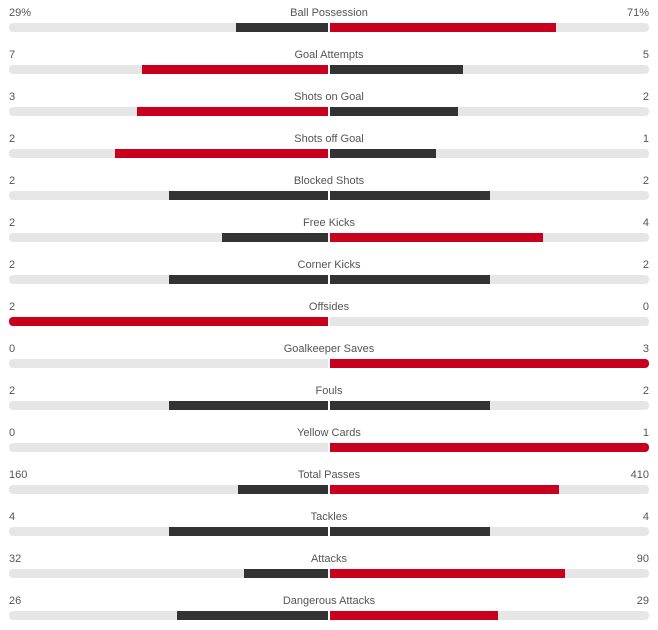  What do you see at coordinates (329, 601) in the screenshot?
I see `stat-label: Dangerous Attacks` at bounding box center [329, 601].